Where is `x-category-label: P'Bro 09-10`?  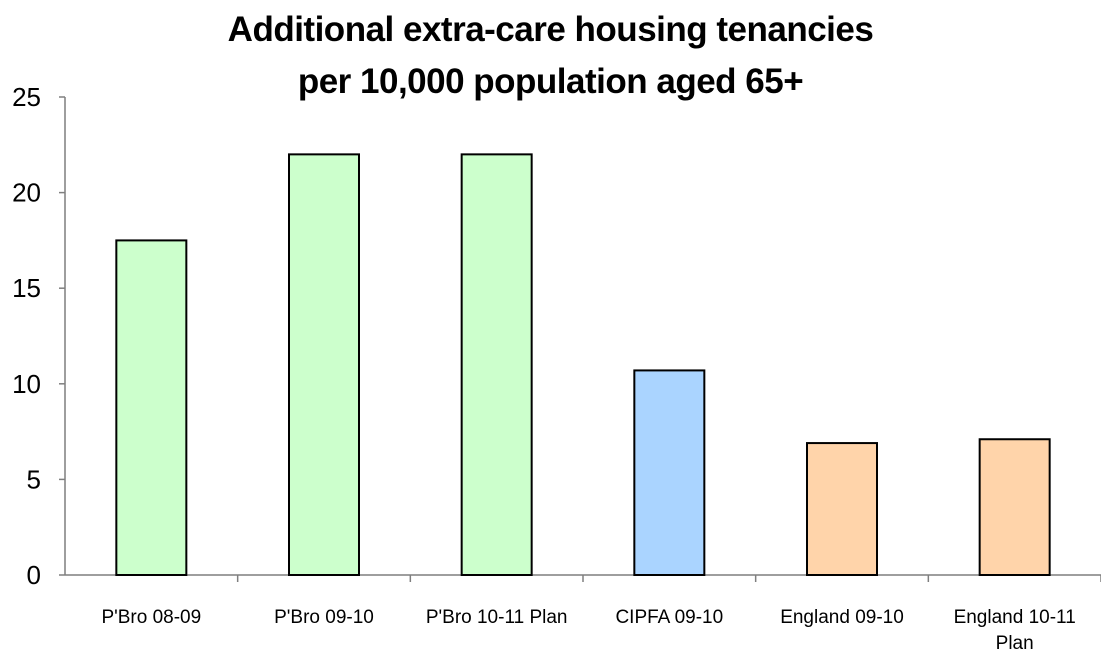
x-category-label: P'Bro 09-10 is located at coordinates (324, 617).